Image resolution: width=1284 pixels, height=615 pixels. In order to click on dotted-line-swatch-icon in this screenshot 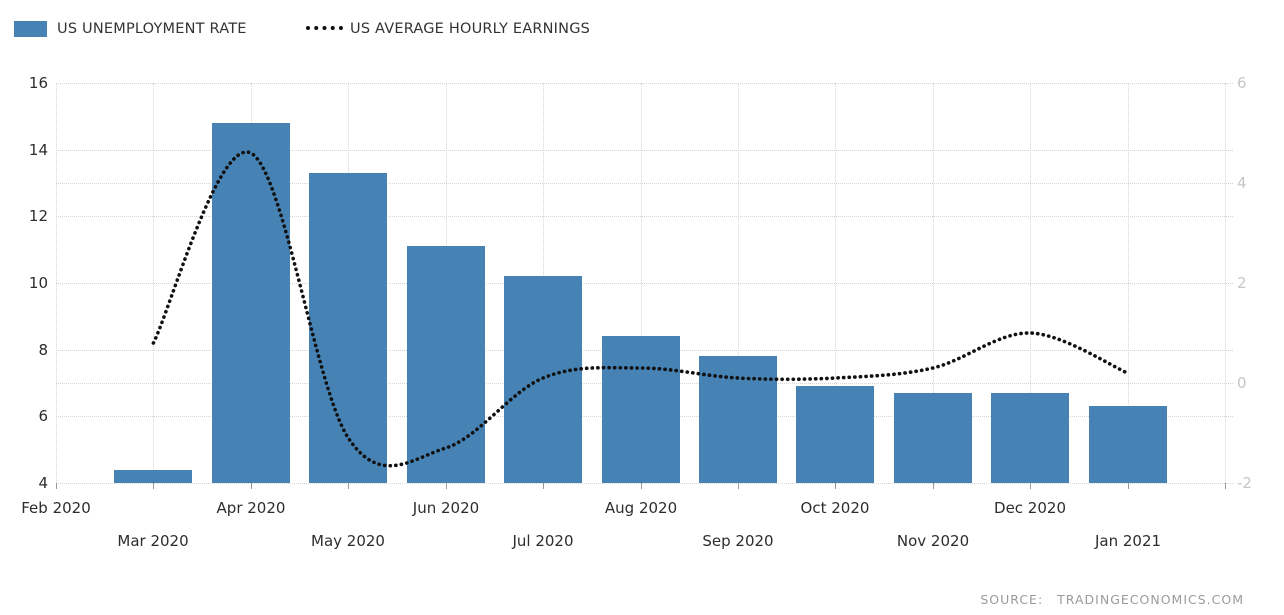, I will do `click(324, 28)`.